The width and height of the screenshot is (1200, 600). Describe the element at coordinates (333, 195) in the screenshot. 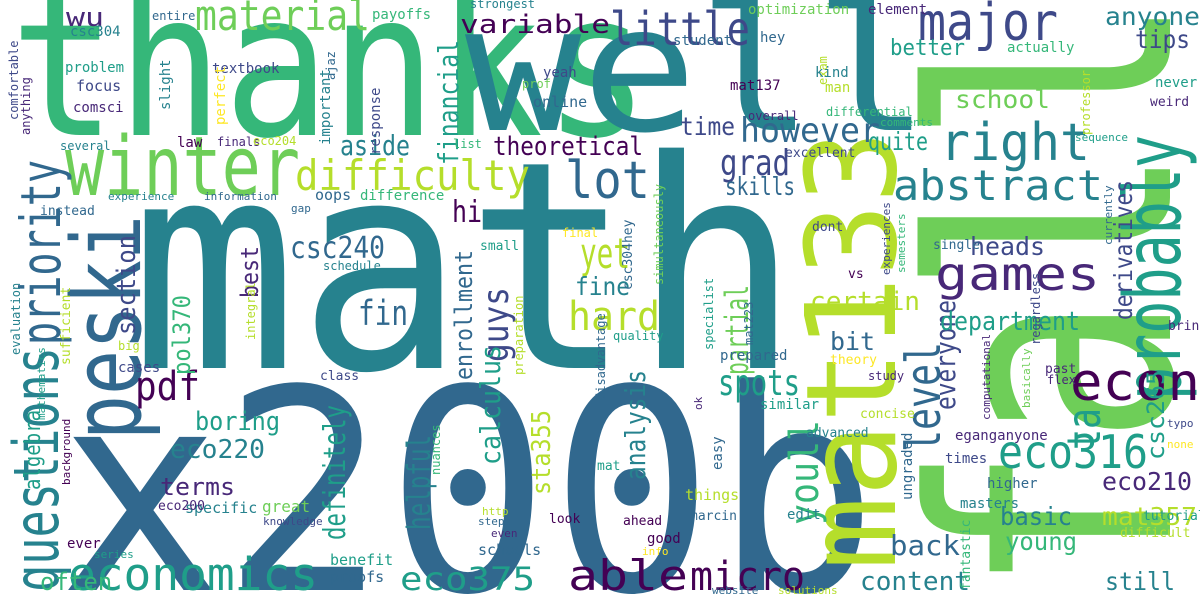

I see `word: oops` at that location.